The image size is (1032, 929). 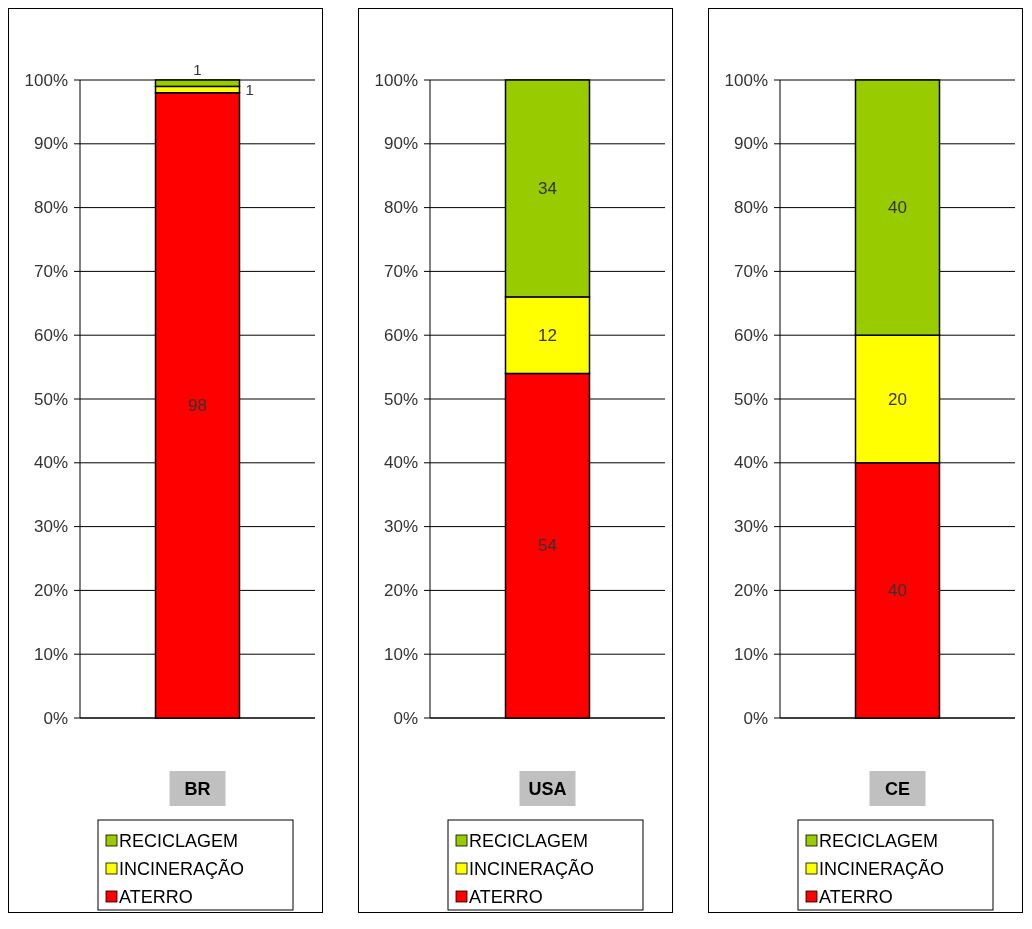 I want to click on data-label: 98, so click(x=197, y=405).